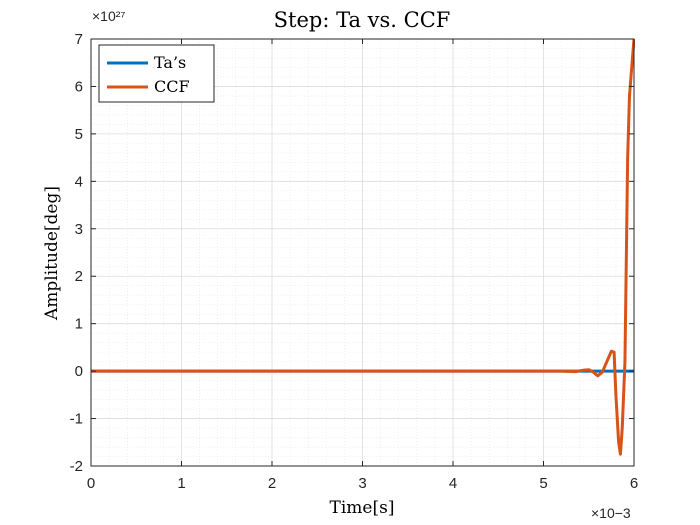 Image resolution: width=700 pixels, height=525 pixels. Describe the element at coordinates (362, 508) in the screenshot. I see `x-axis-label: Time[s]` at that location.